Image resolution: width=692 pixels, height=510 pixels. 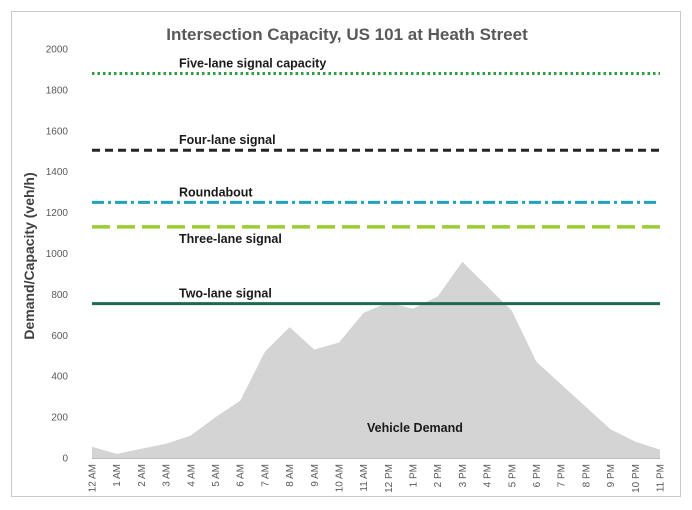 What do you see at coordinates (636, 478) in the screenshot?
I see `x-tick-label: 10 PM` at bounding box center [636, 478].